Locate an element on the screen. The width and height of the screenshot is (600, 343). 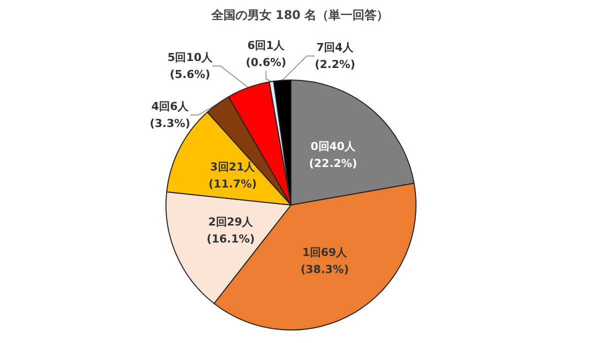
slice-label: 2回29人 (16.1%) is located at coordinates (230, 231).